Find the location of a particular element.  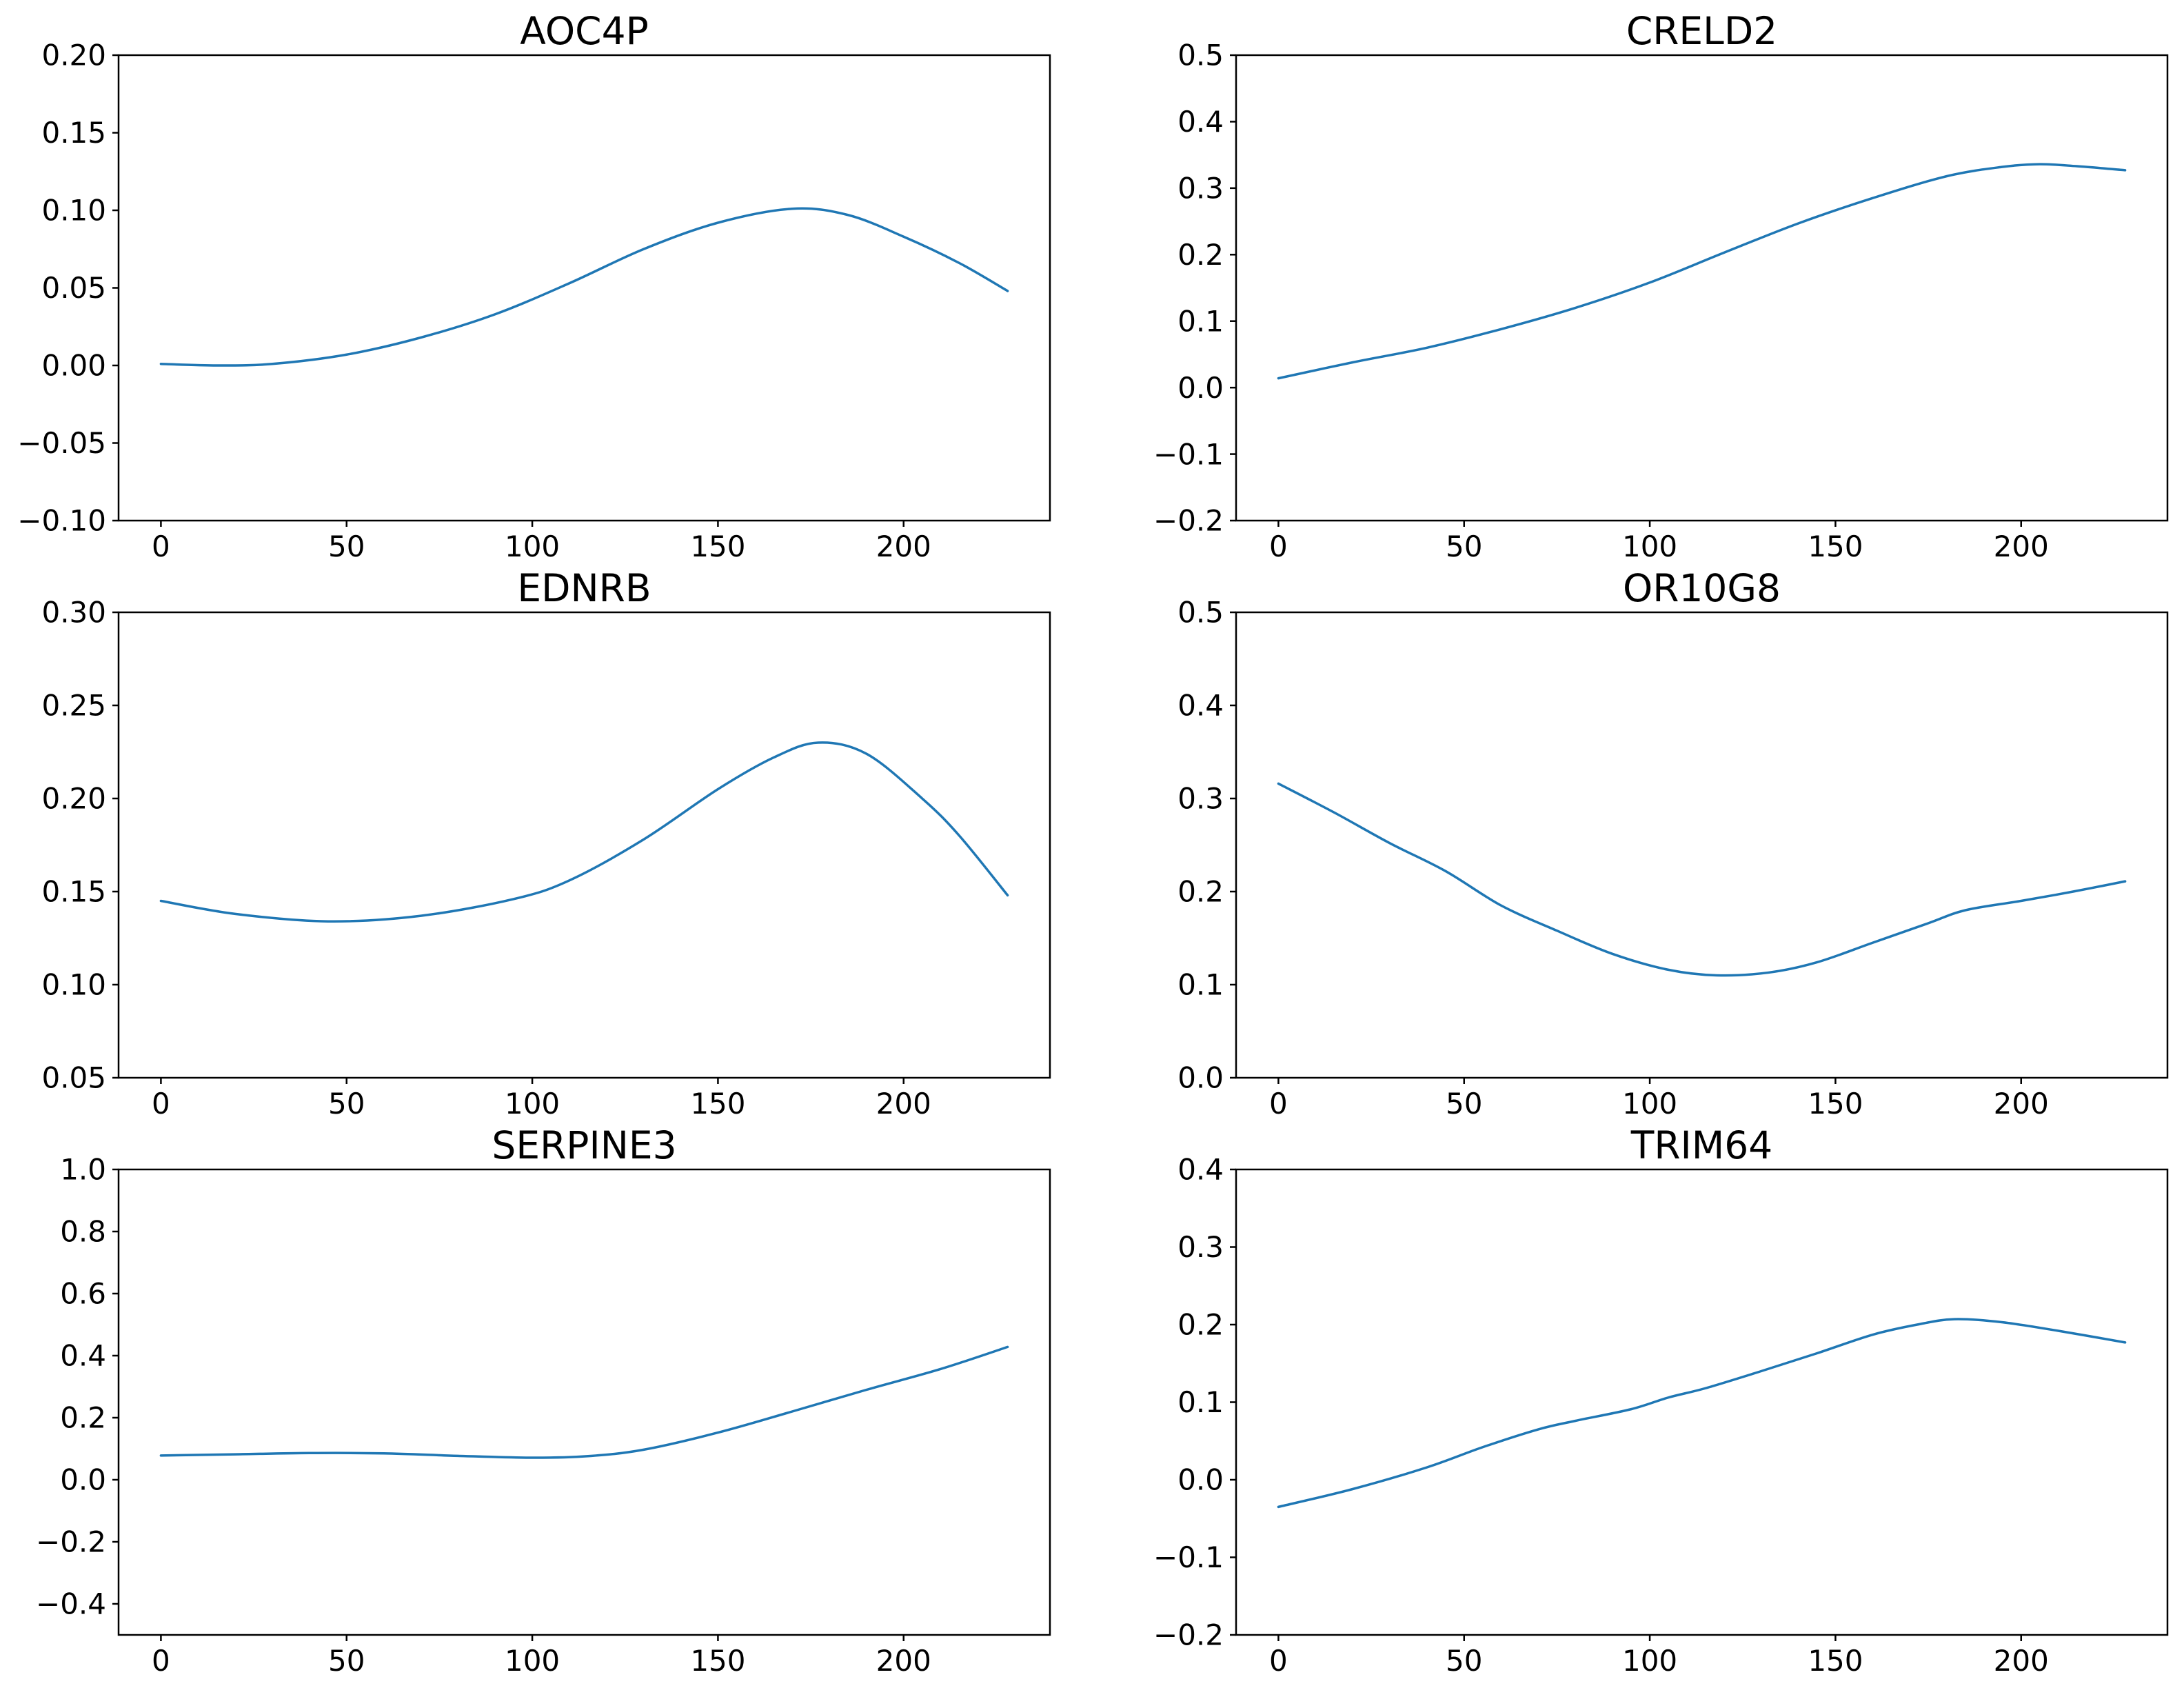

y-tick-label: 0.30 is located at coordinates (73, 613).